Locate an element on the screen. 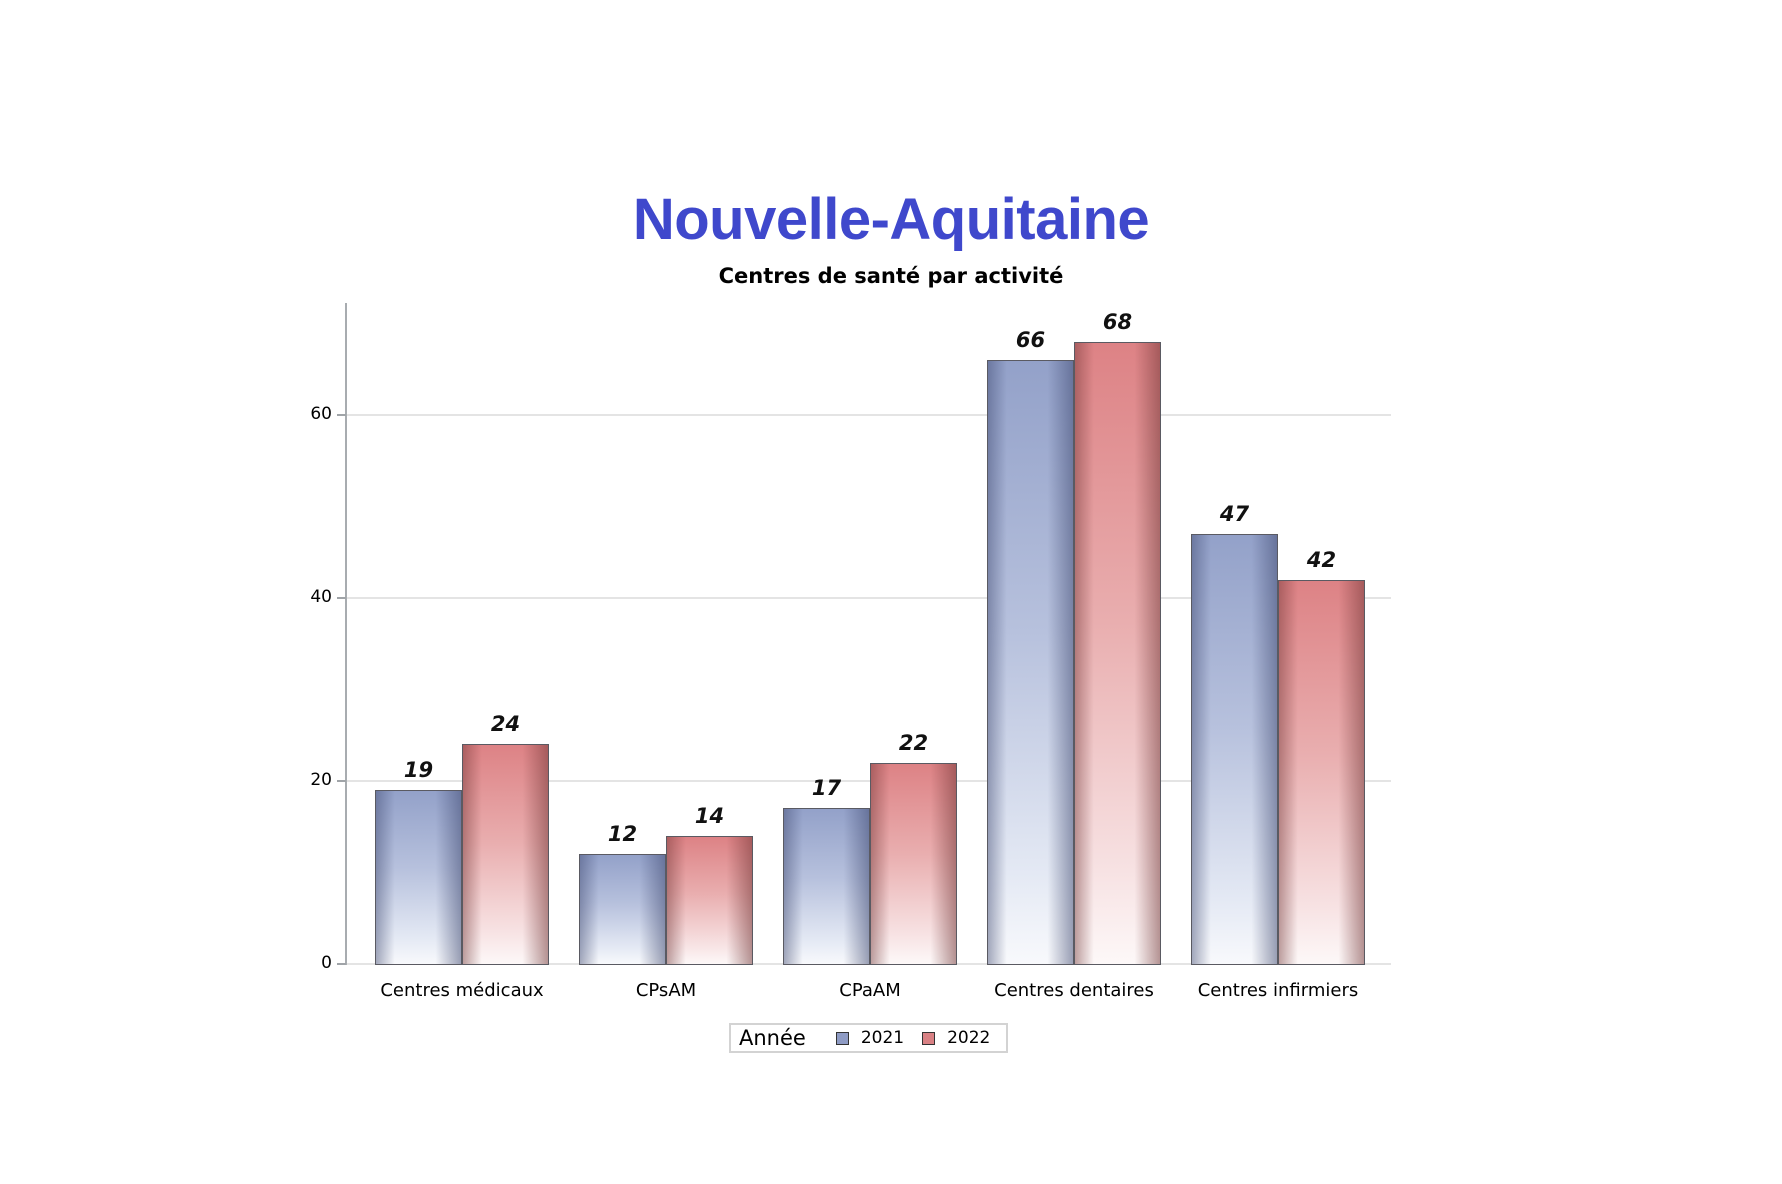 Image resolution: width=1782 pixels, height=1184 pixels. data-label-2022: 42 is located at coordinates (1321, 559).